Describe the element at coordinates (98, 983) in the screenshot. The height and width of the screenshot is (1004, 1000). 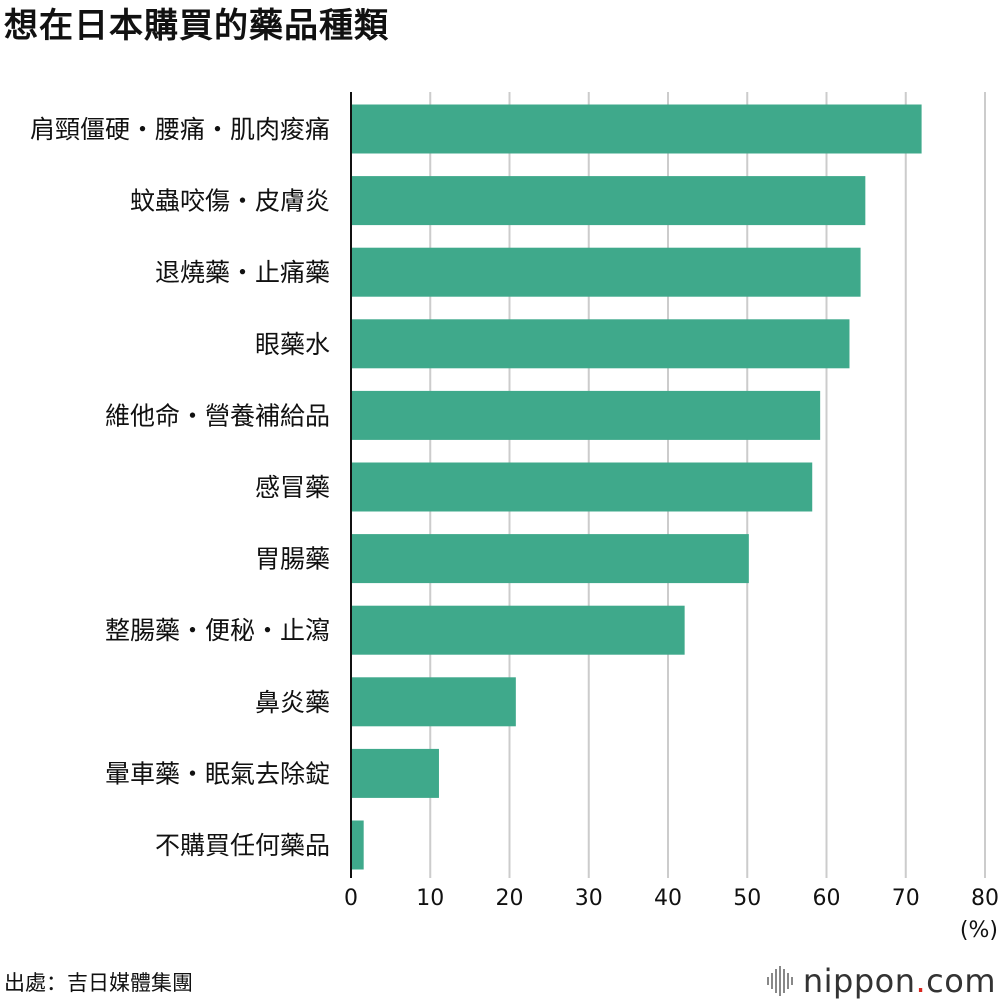
I see `source-note: 出處：吉日媒體集團` at that location.